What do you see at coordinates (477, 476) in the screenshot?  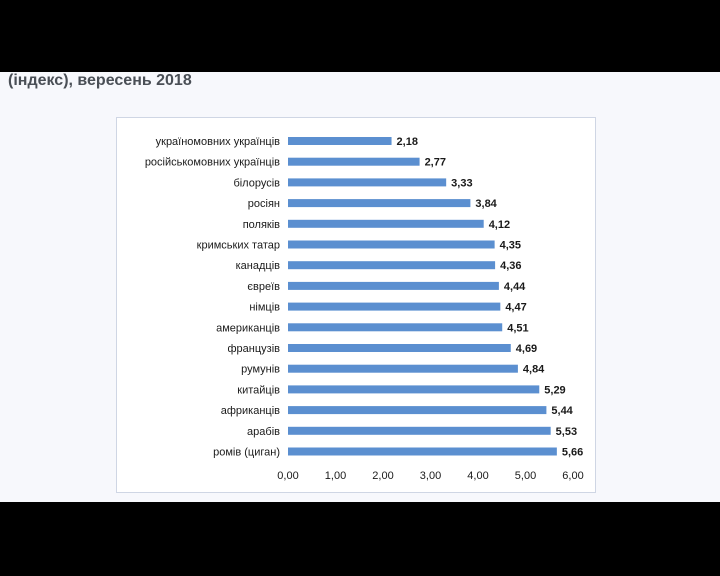 I see `x-tick-label: 4,00` at bounding box center [477, 476].